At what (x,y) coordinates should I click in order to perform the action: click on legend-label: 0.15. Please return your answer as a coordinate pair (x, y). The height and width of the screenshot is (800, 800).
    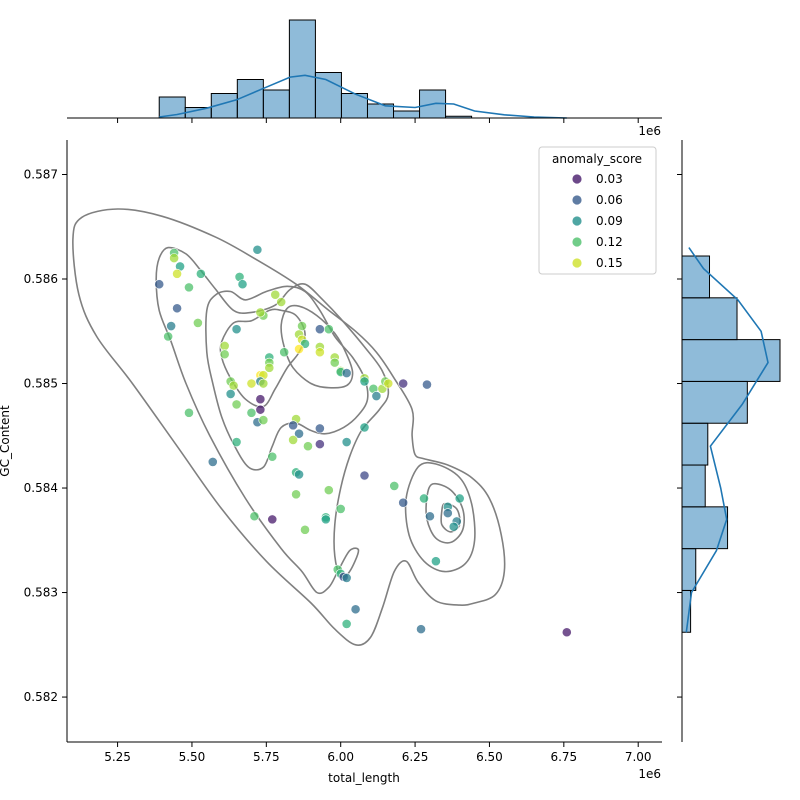
    Looking at the image, I should click on (609, 263).